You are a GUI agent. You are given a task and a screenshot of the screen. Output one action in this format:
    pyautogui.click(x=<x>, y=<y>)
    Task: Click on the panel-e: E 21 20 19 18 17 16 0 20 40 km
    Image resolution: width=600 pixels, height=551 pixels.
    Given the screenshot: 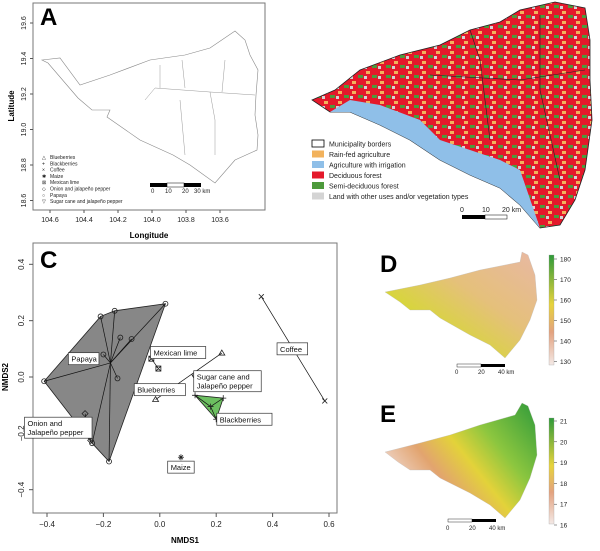 What is the action you would take?
    pyautogui.click(x=474, y=466)
    